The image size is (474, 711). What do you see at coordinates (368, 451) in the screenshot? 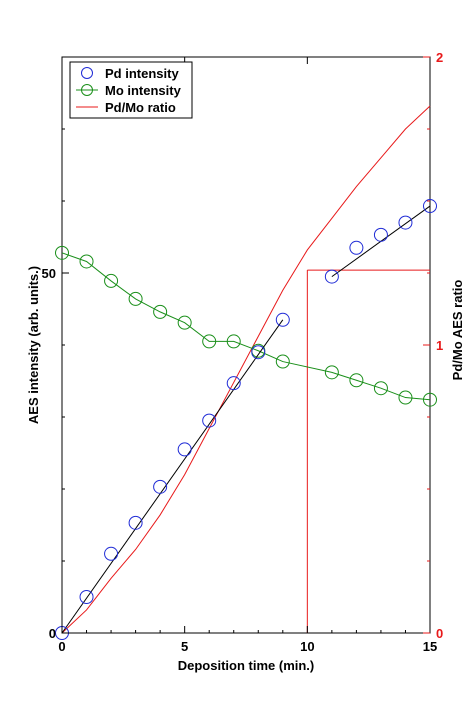
I see `reference-lines` at bounding box center [368, 451].